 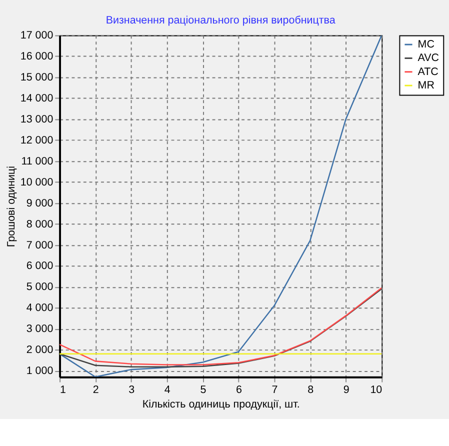 What do you see at coordinates (221, 404) in the screenshot?
I see `x-axis-title: Кількість одиниць продукції, шт.` at bounding box center [221, 404].